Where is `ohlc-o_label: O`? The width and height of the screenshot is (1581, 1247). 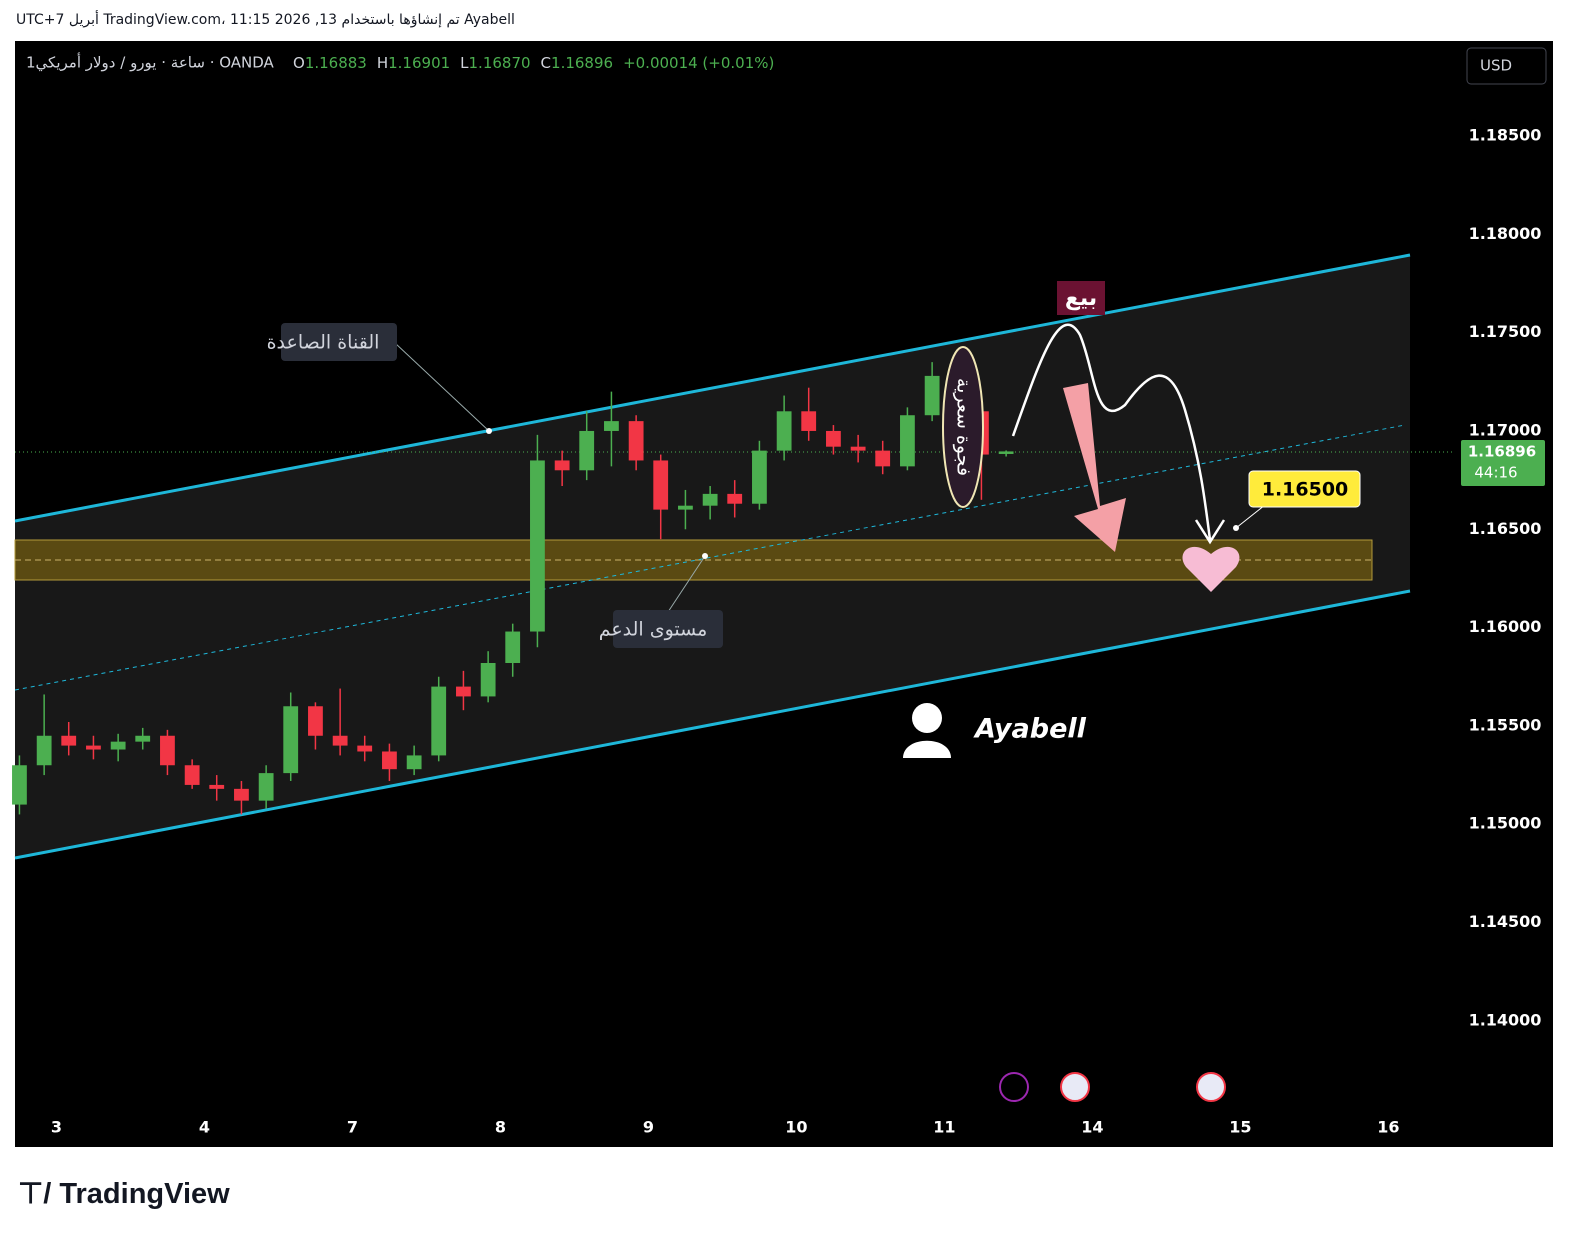 ohlc-o_label: O is located at coordinates (299, 63).